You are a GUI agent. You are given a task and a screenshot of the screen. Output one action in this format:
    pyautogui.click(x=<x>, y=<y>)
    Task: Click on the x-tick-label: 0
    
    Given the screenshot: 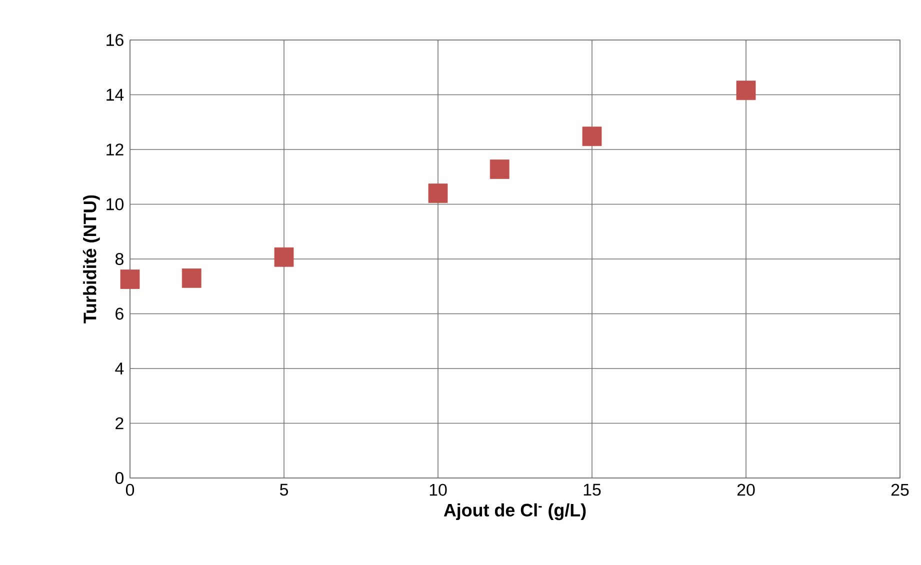 What is the action you would take?
    pyautogui.click(x=130, y=490)
    